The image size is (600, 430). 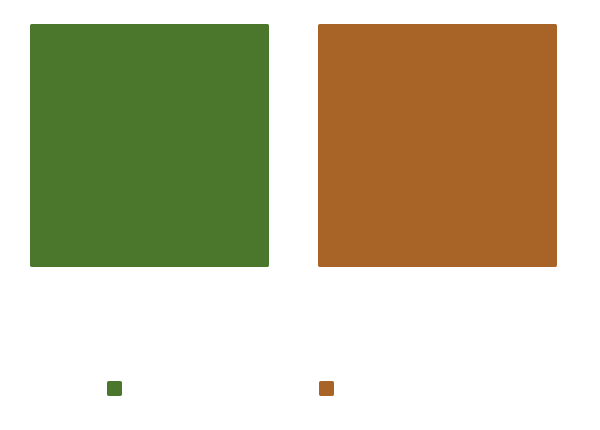 What do you see at coordinates (326, 388) in the screenshot?
I see `orange-color-chip` at bounding box center [326, 388].